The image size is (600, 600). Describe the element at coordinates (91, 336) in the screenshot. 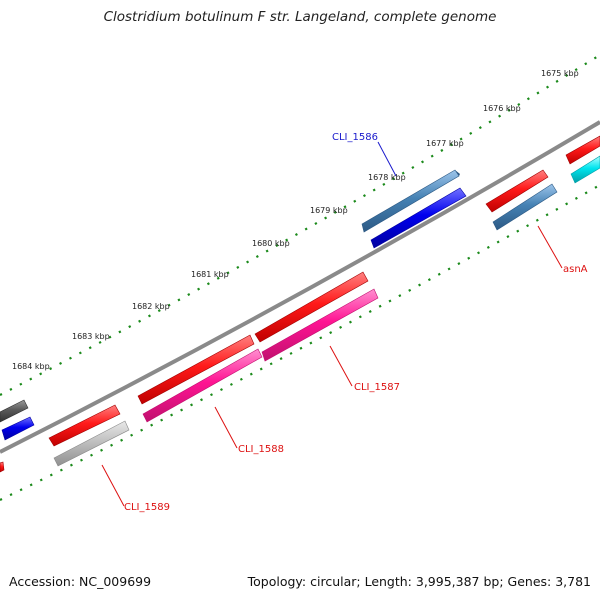

I see `tick-label-1683: 1683 kbp` at that location.